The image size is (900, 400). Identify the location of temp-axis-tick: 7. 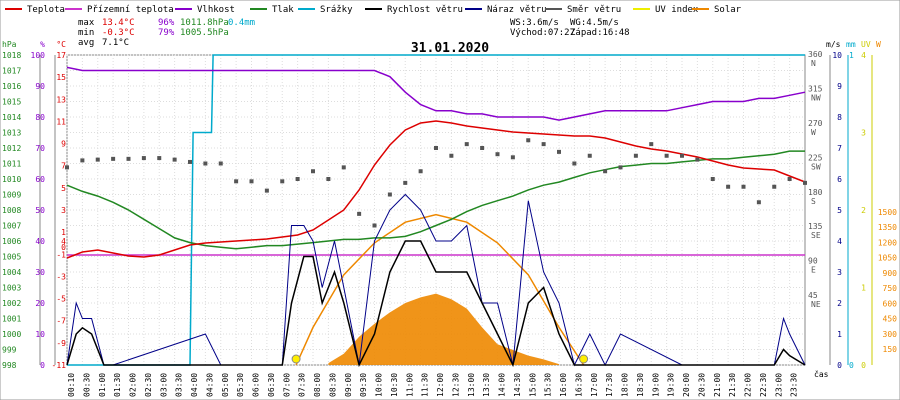
(63, 166).